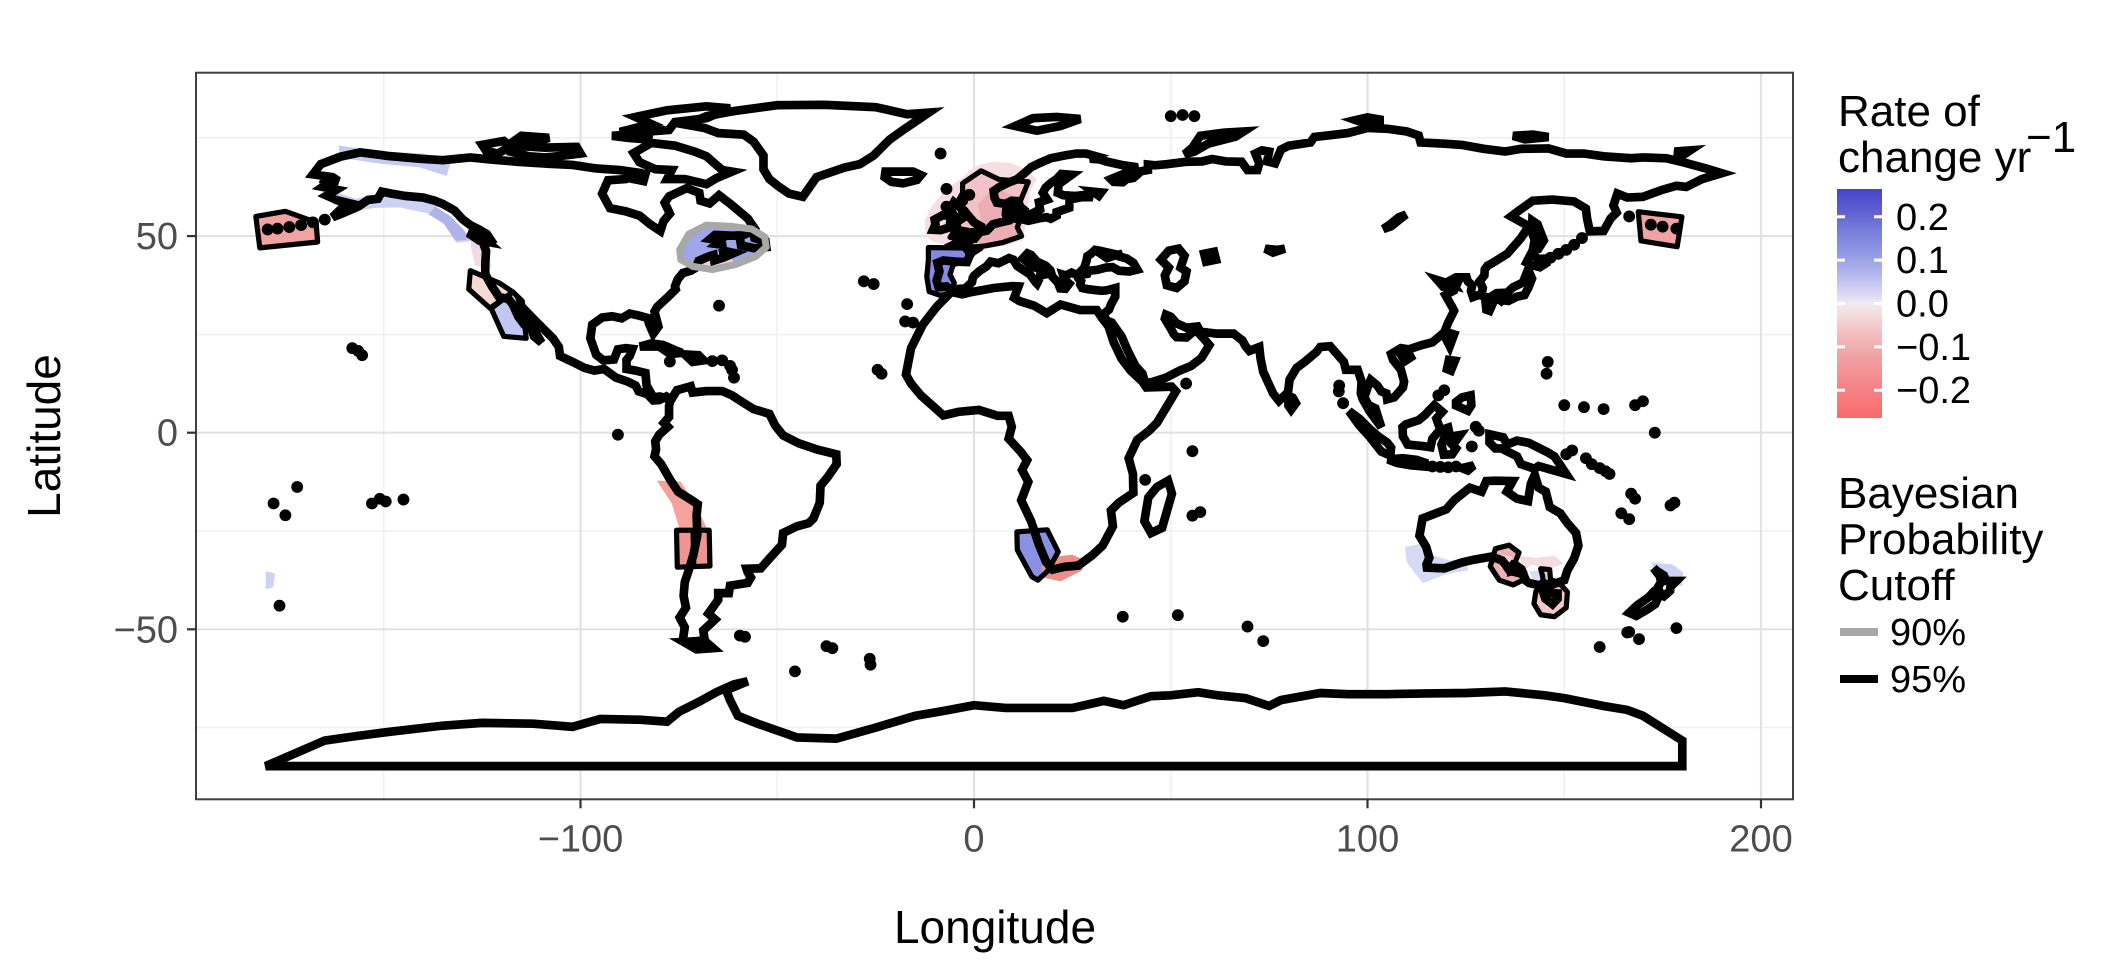 The height and width of the screenshot is (977, 2112). What do you see at coordinates (508, 315) in the screenshot?
I see `outline-california-south` at bounding box center [508, 315].